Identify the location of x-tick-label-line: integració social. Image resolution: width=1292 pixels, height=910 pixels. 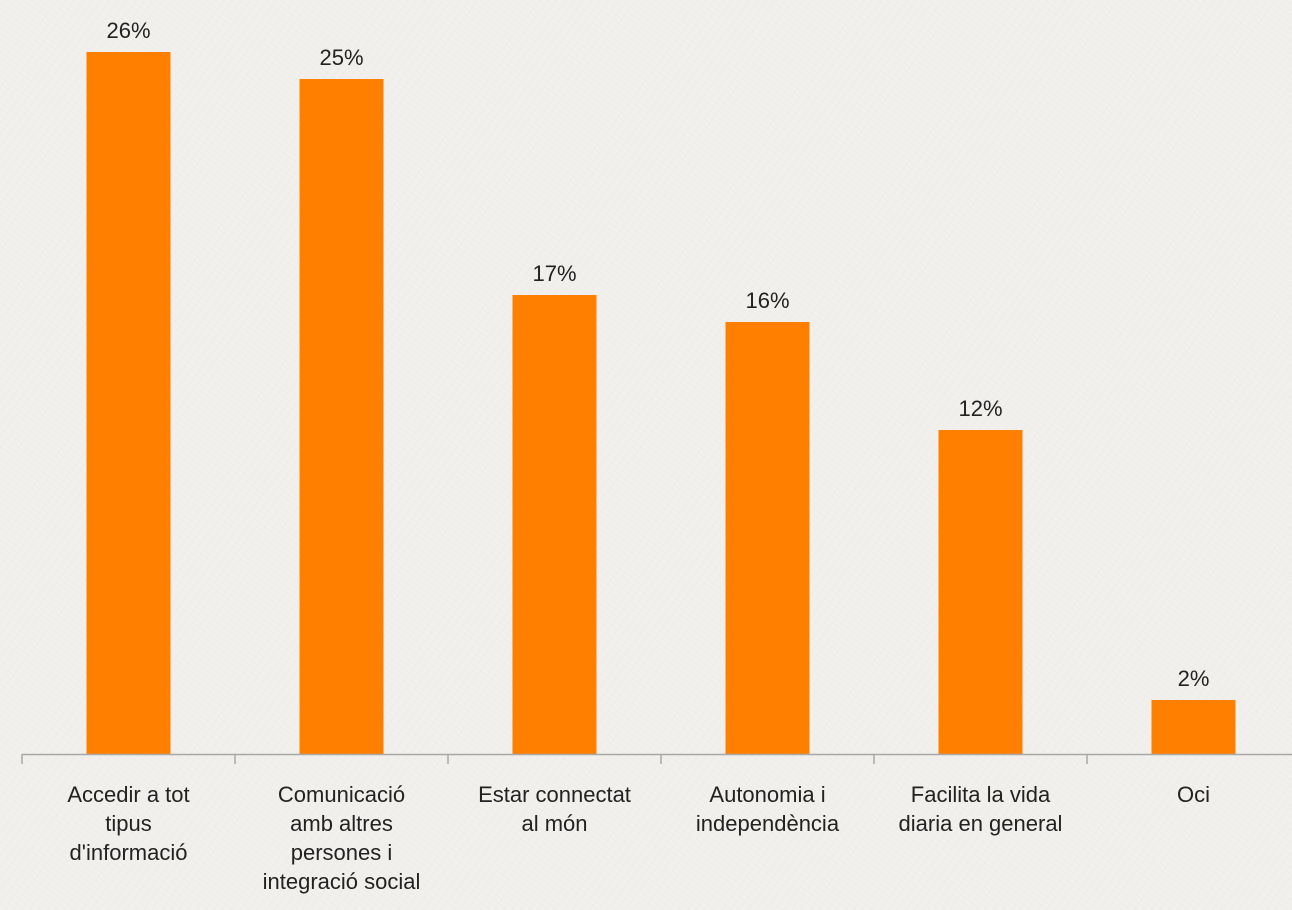
(342, 881).